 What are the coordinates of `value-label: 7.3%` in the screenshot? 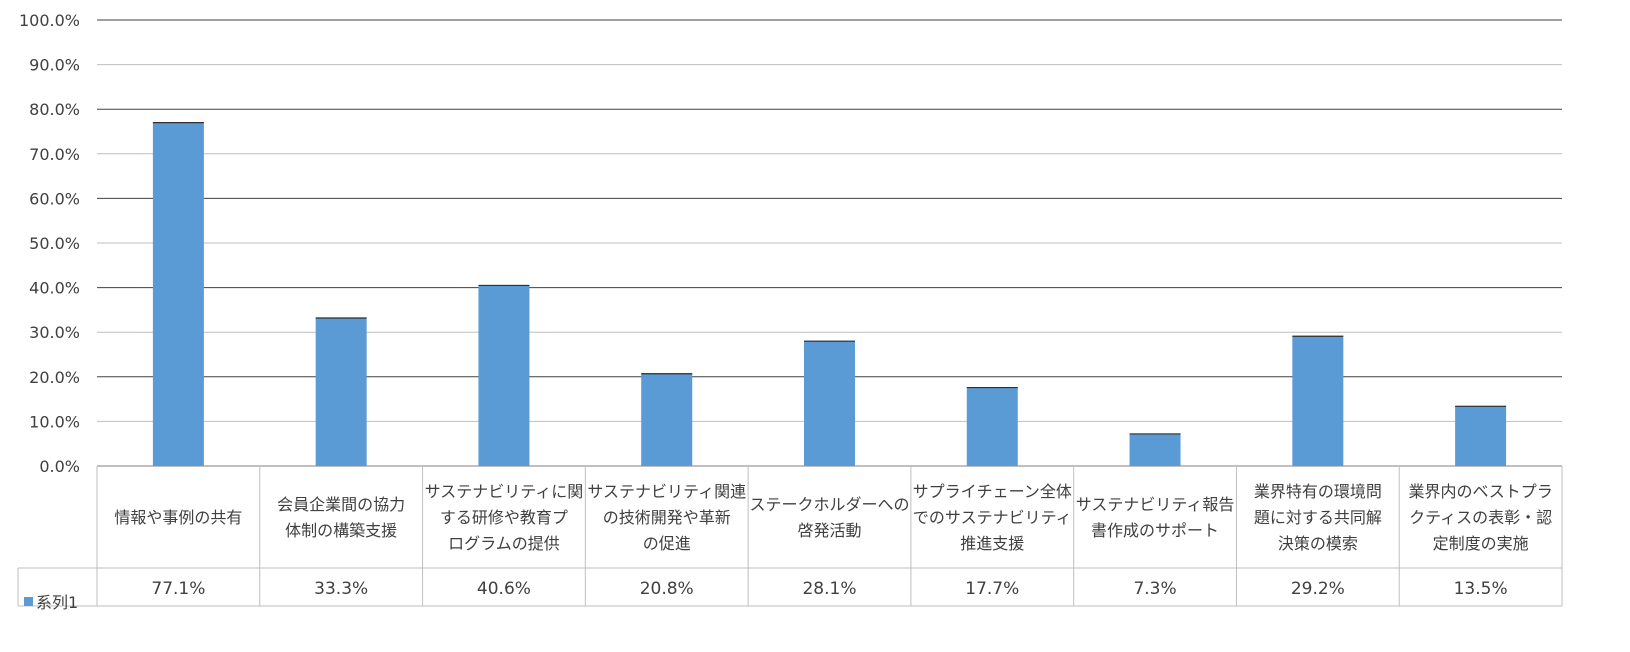 It's located at (1154, 589).